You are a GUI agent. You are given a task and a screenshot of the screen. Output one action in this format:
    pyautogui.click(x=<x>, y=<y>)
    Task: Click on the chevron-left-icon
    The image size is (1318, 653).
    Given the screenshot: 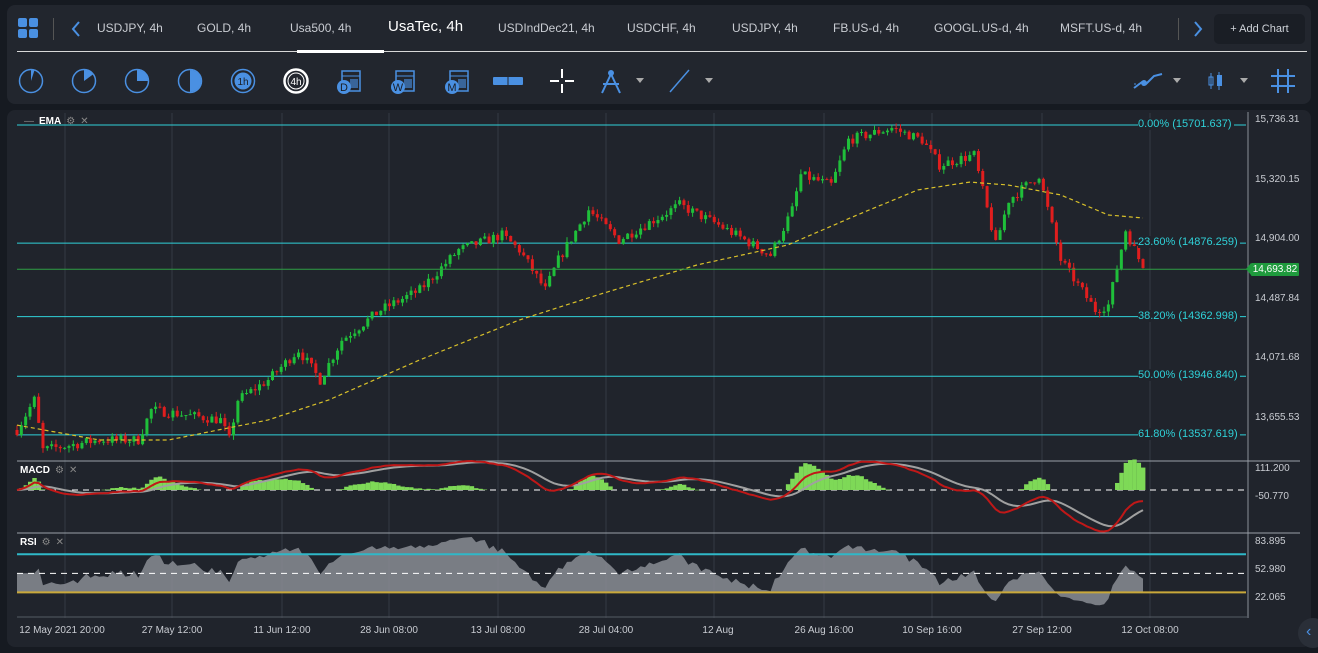 What is the action you would take?
    pyautogui.click(x=76, y=29)
    